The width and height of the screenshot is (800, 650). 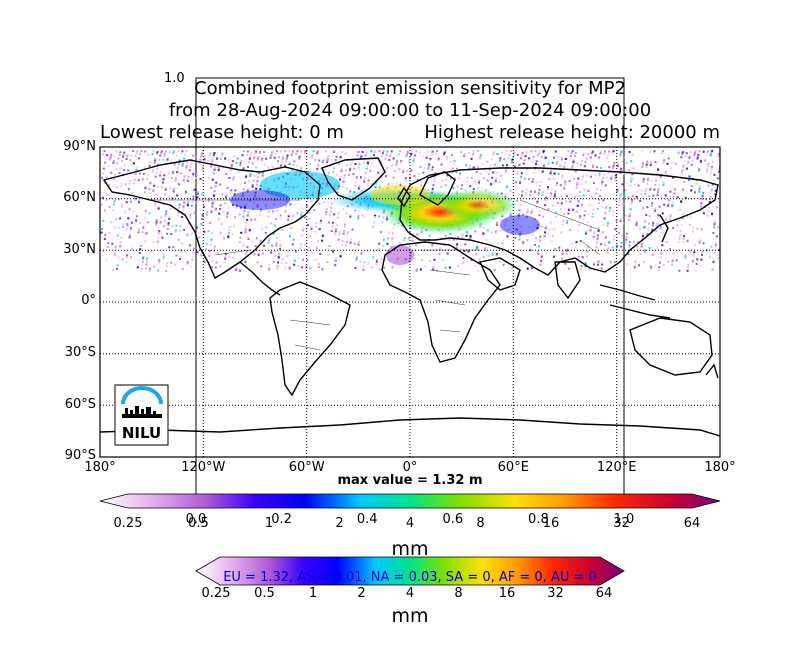 What do you see at coordinates (79, 249) in the screenshot?
I see `latitude-label: 30°N` at bounding box center [79, 249].